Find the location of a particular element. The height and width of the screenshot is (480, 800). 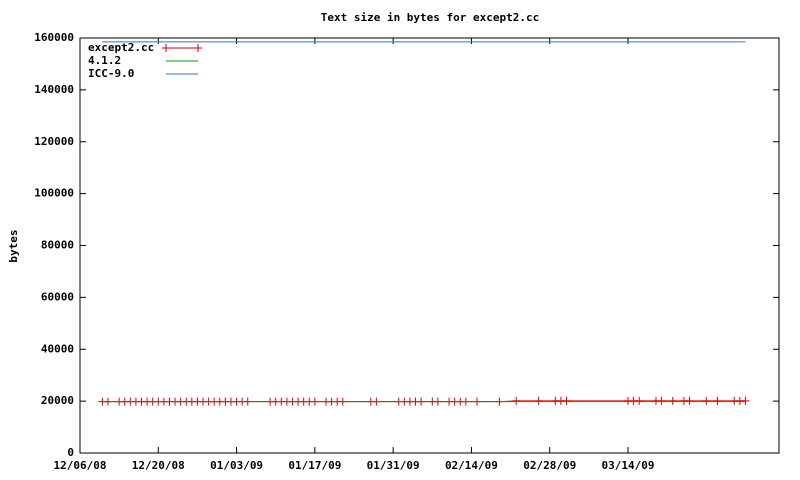

legend-label: 4.1.2 is located at coordinates (104, 60).